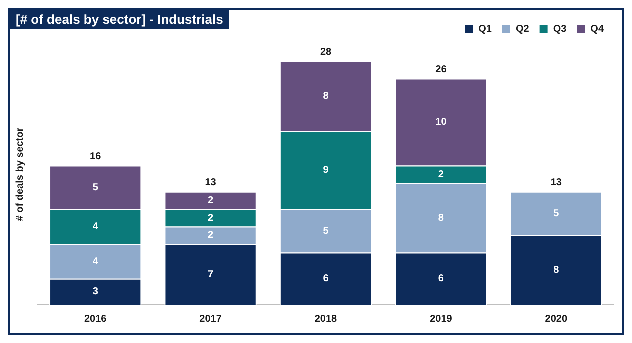  Describe the element at coordinates (597, 29) in the screenshot. I see `legend-label: Q4` at that location.